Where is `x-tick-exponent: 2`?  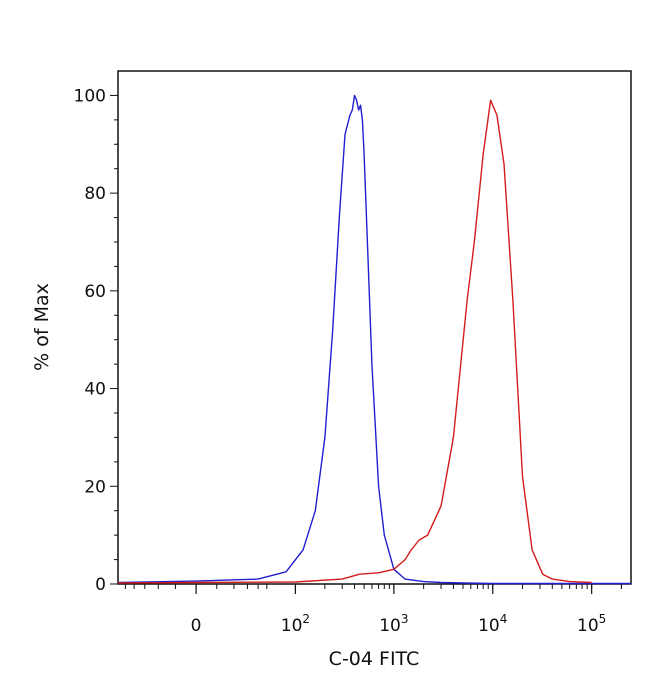
x-tick-exponent: 2 is located at coordinates (306, 619).